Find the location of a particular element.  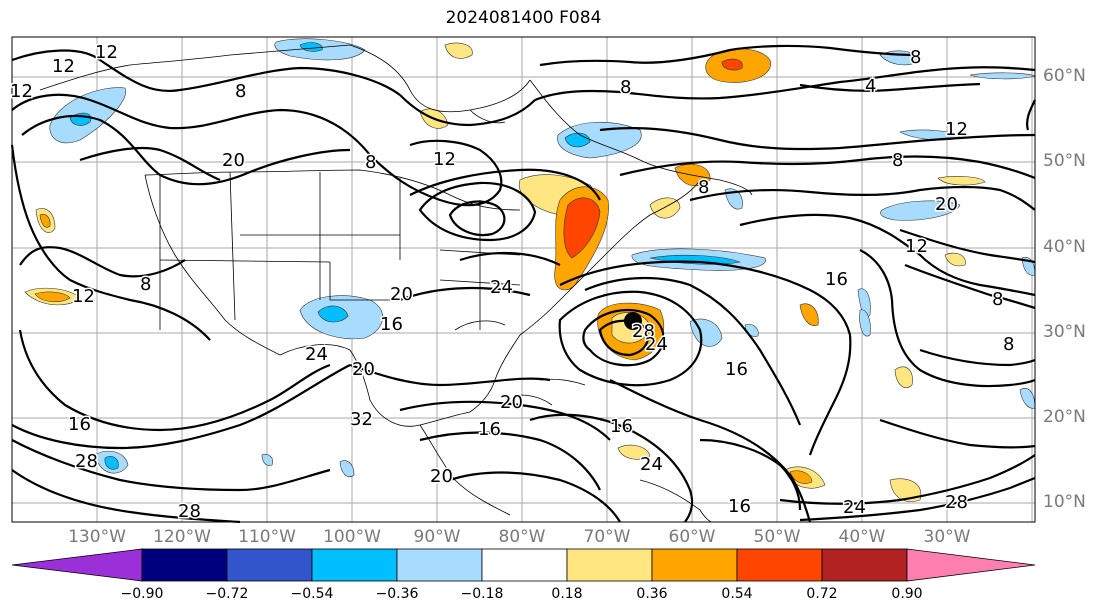

lon-label: 40°W is located at coordinates (862, 537).